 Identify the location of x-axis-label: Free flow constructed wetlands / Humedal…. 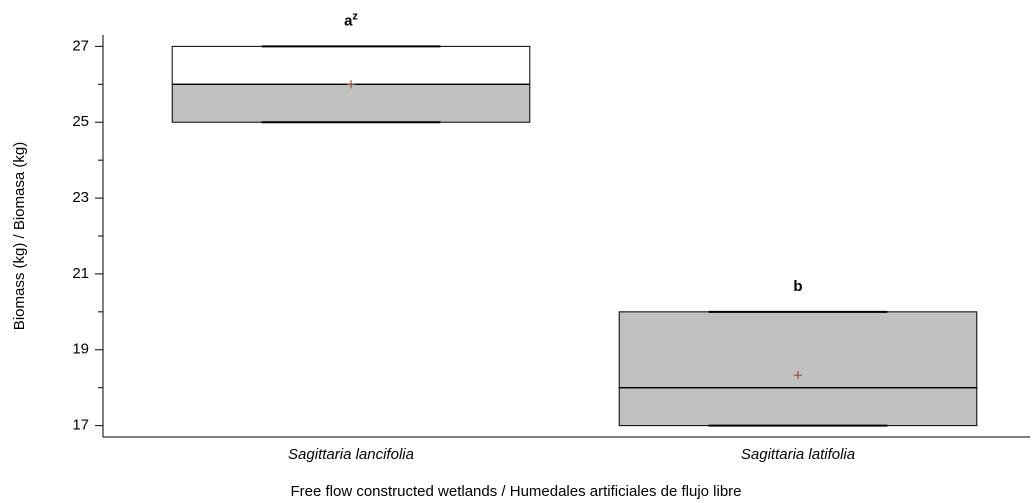
(515, 491).